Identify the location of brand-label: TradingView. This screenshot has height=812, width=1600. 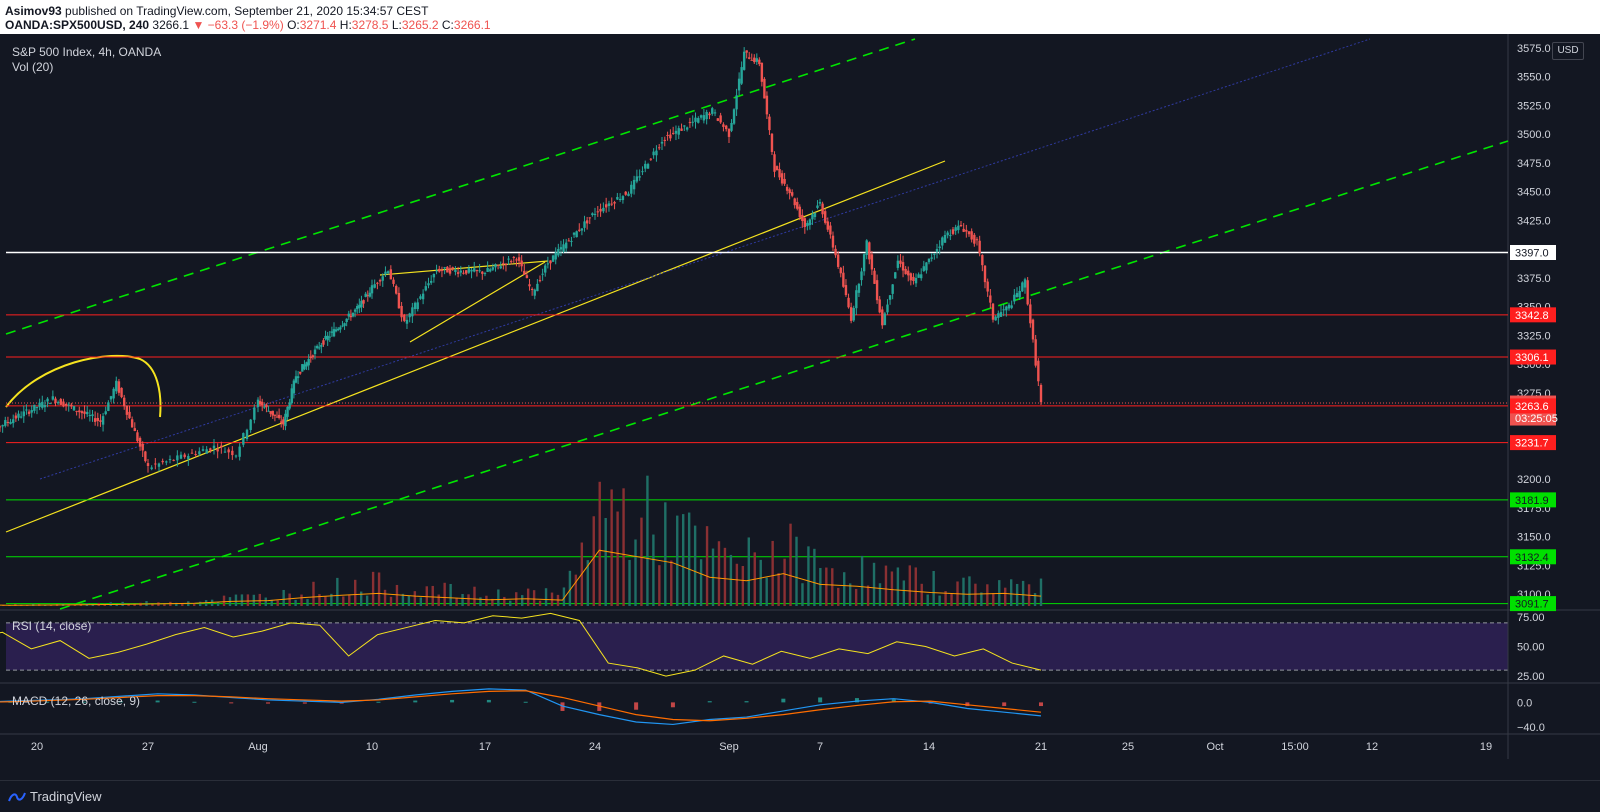
(66, 796).